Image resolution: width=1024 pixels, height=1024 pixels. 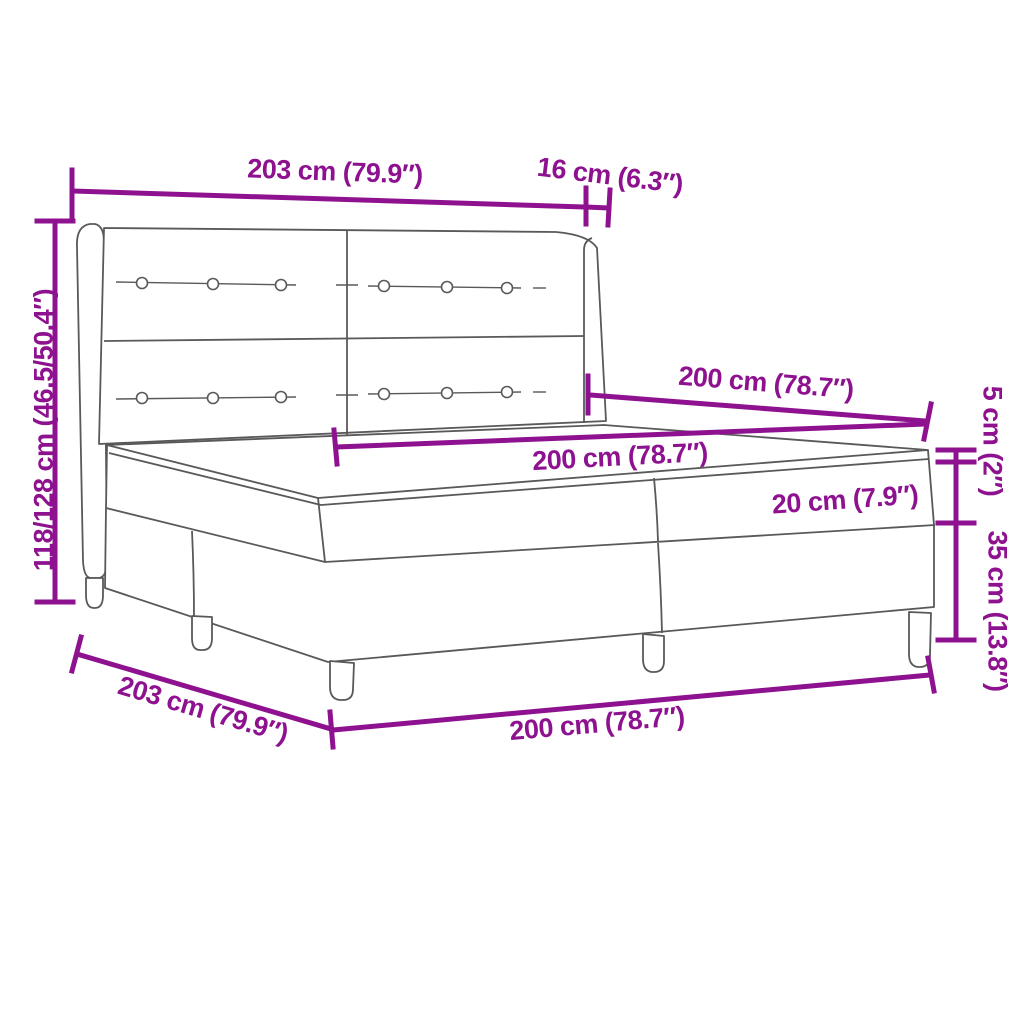 I want to click on dim-label-topper-thickness: 5 cm (2″), so click(x=992, y=441).